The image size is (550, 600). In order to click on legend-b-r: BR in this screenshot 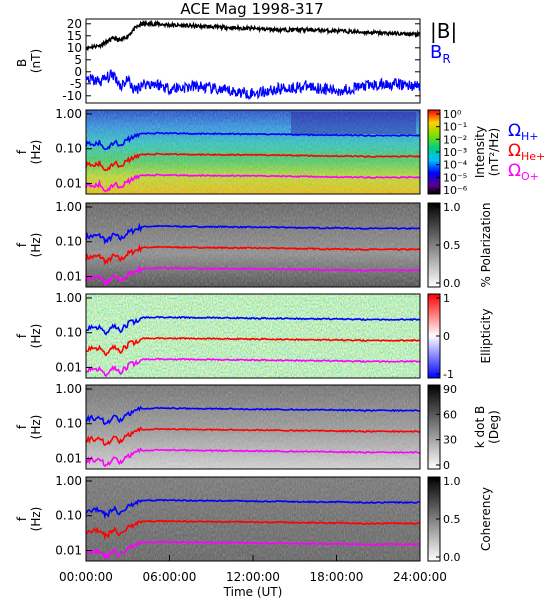, I will do `click(440, 54)`.